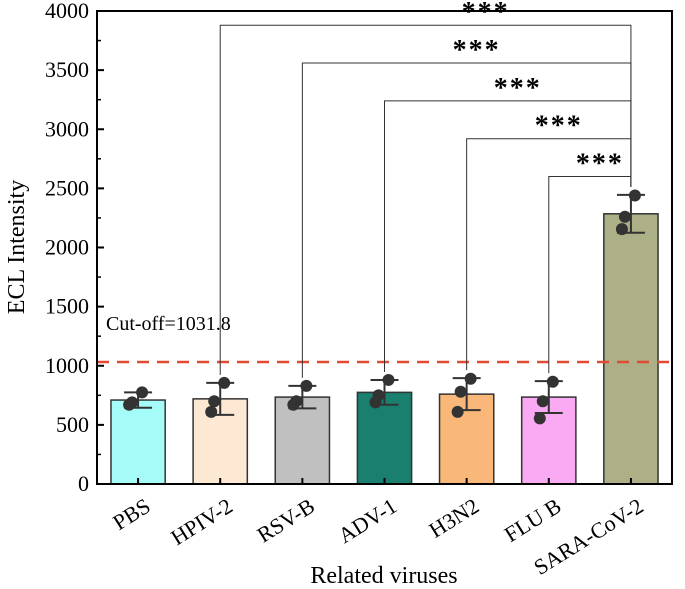  What do you see at coordinates (67, 187) in the screenshot?
I see `y-tick-label: 2500` at bounding box center [67, 187].